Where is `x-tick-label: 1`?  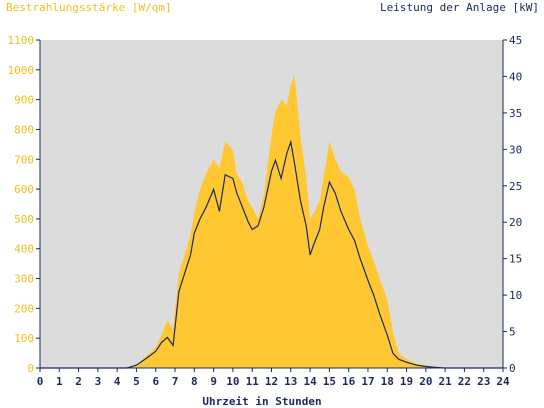 x-tick-label: 1 is located at coordinates (59, 381).